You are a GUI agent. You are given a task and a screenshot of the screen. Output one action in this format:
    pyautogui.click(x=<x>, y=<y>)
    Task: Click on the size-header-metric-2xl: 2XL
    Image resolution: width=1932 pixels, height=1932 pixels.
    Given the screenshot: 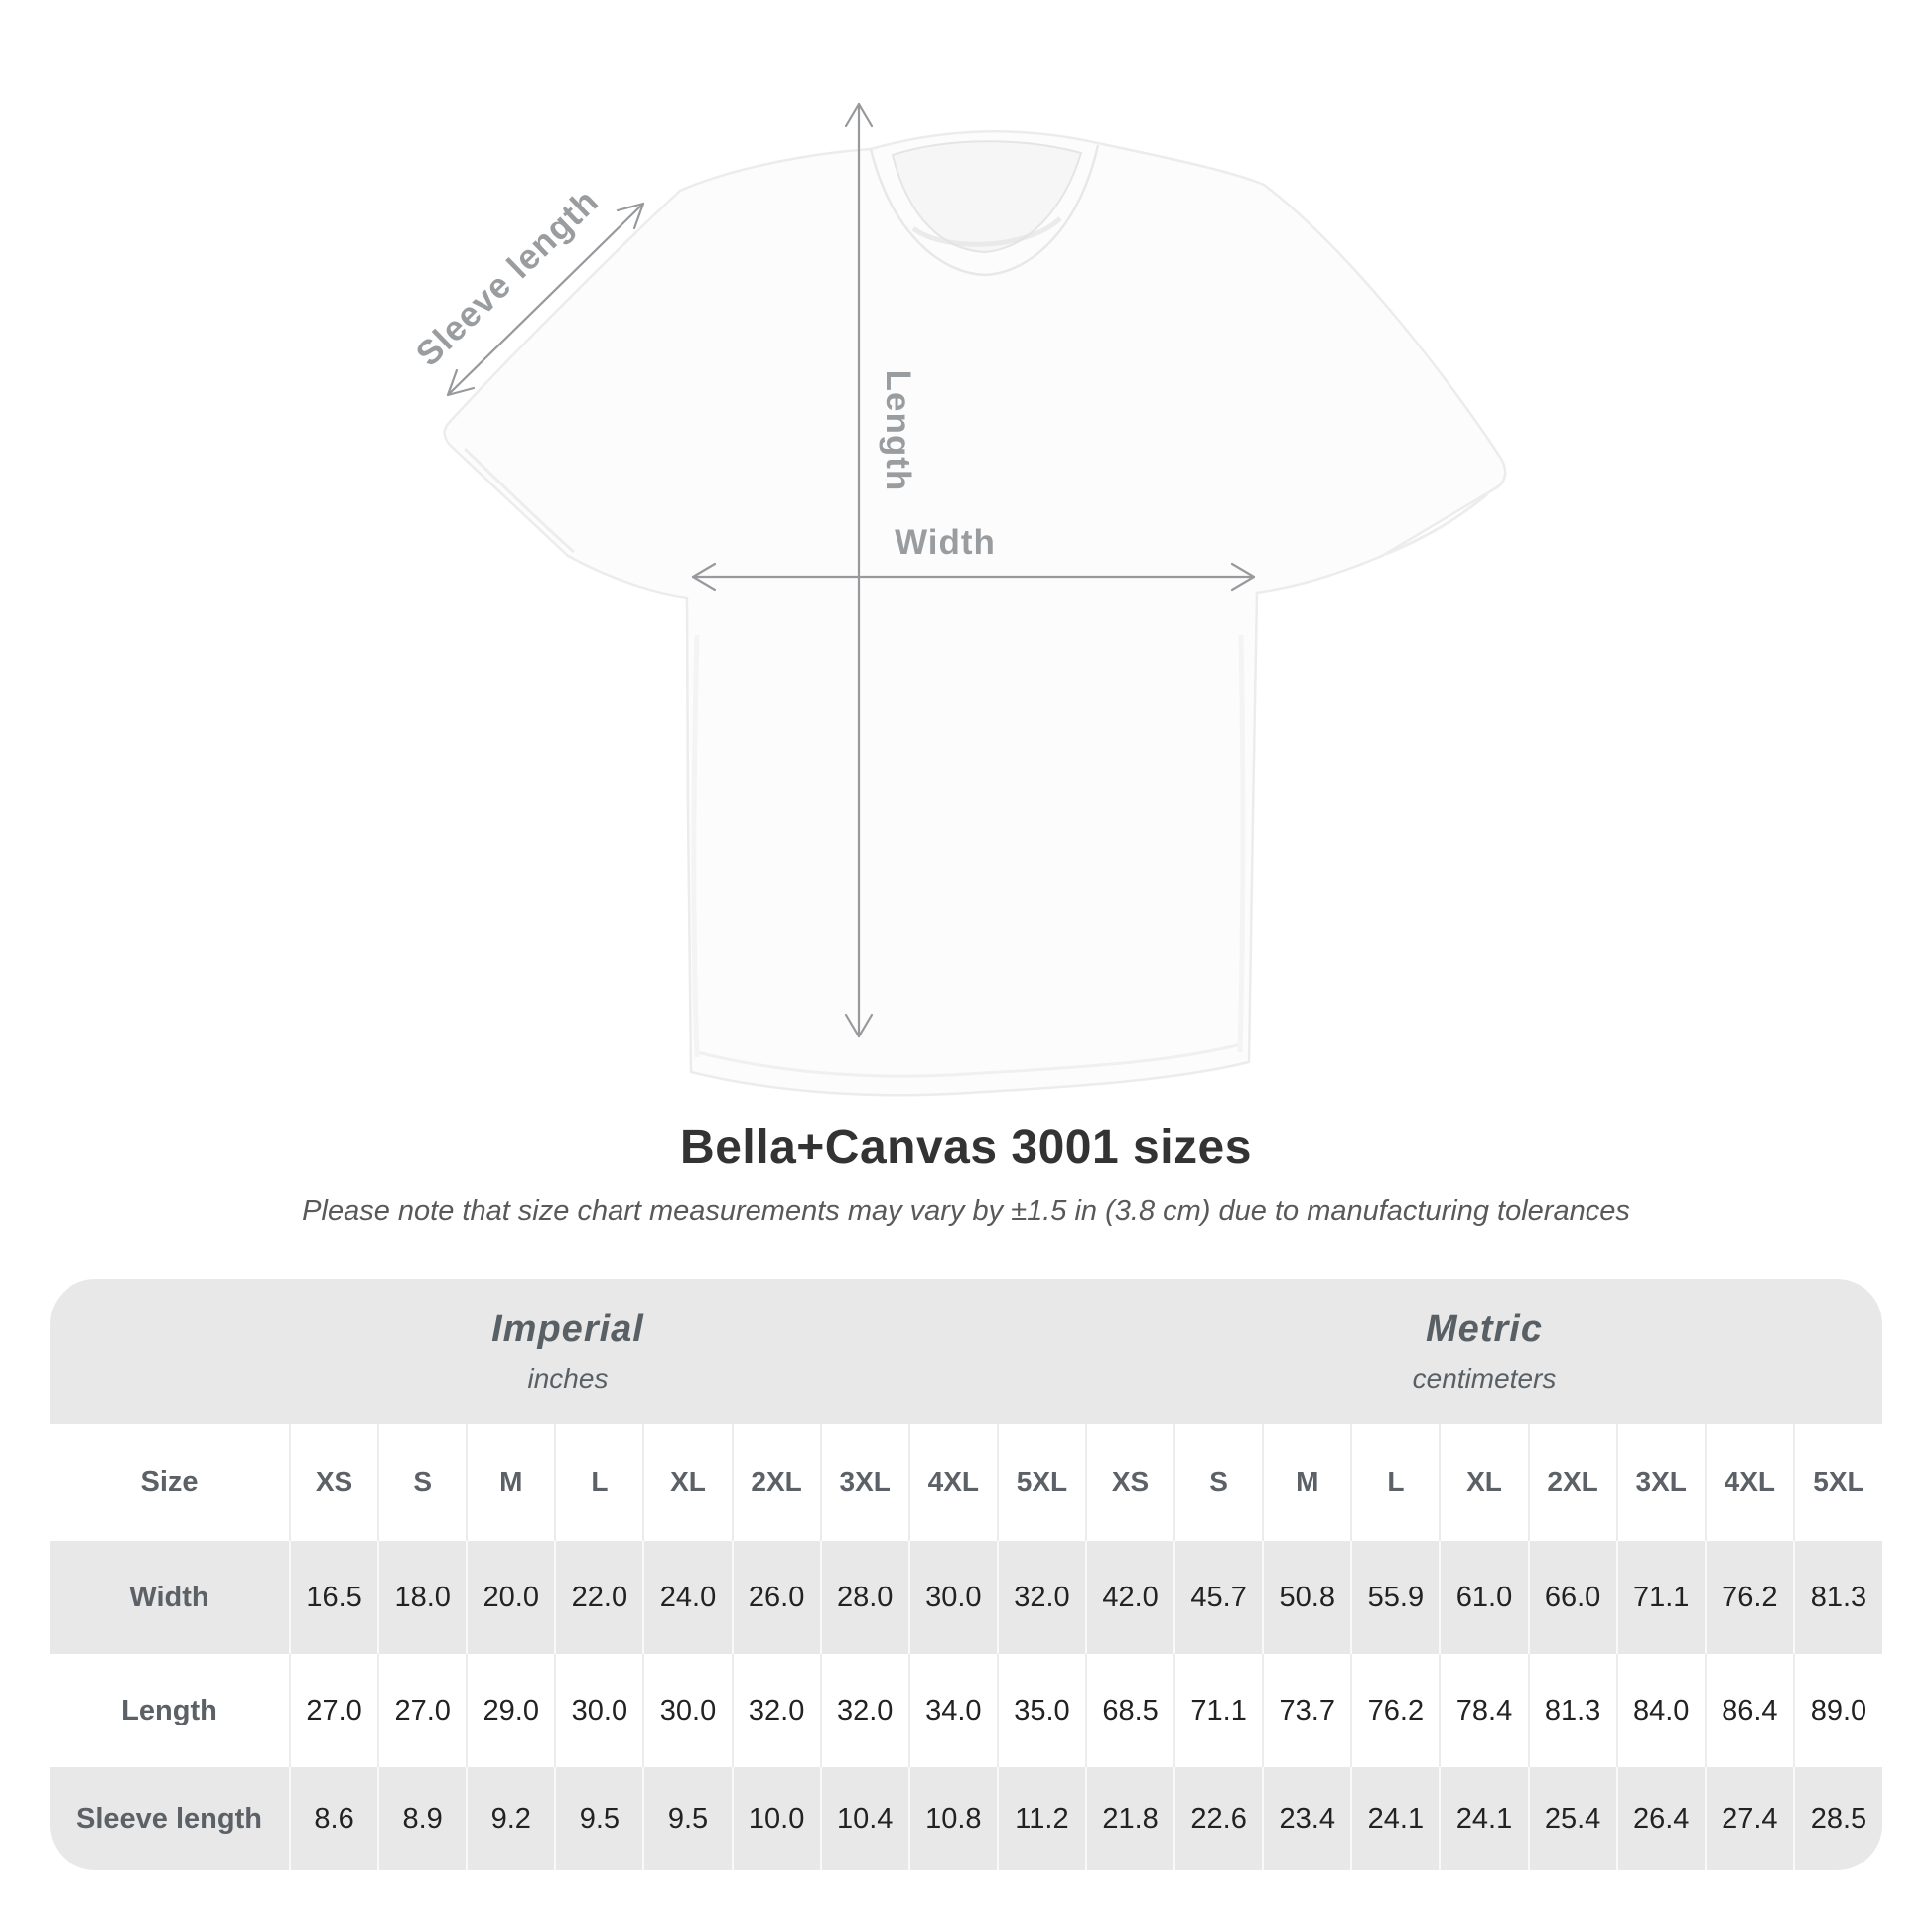 What is the action you would take?
    pyautogui.click(x=1572, y=1483)
    